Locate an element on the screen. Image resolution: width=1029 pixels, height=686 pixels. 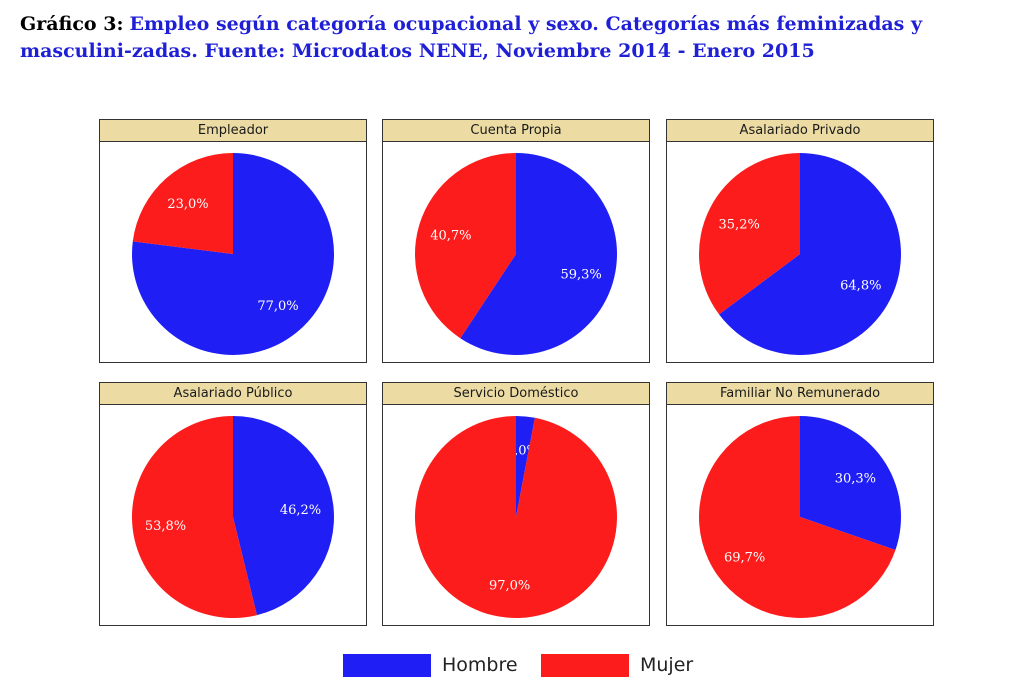
legend-label-mujer: Mujer is located at coordinates (667, 665).